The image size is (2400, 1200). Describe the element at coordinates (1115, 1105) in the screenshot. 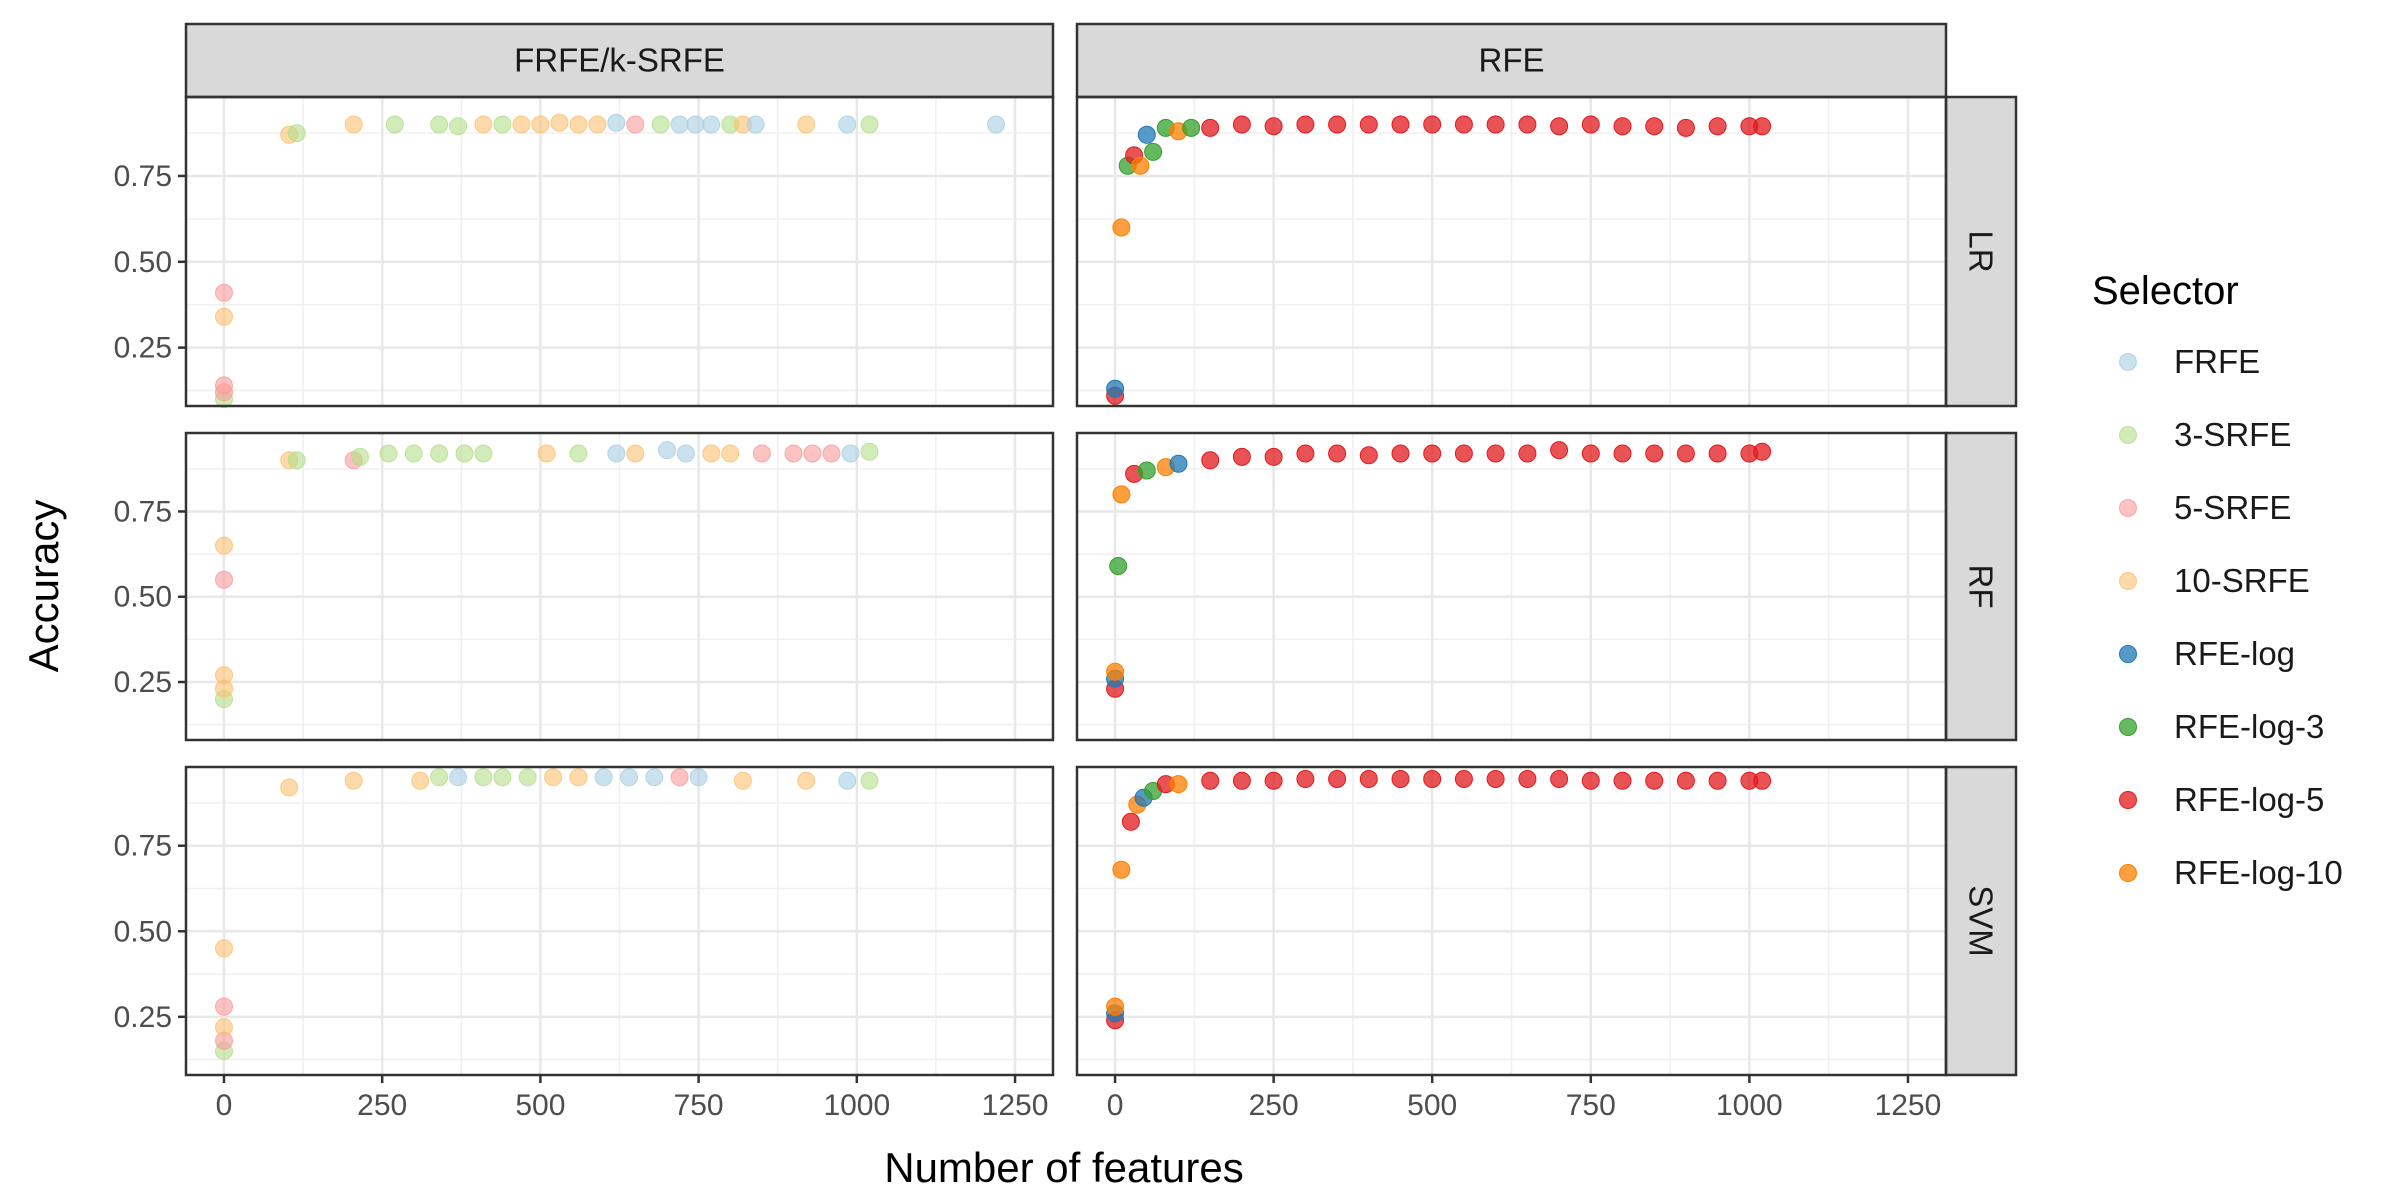

I see `x-tick-label: 0` at that location.